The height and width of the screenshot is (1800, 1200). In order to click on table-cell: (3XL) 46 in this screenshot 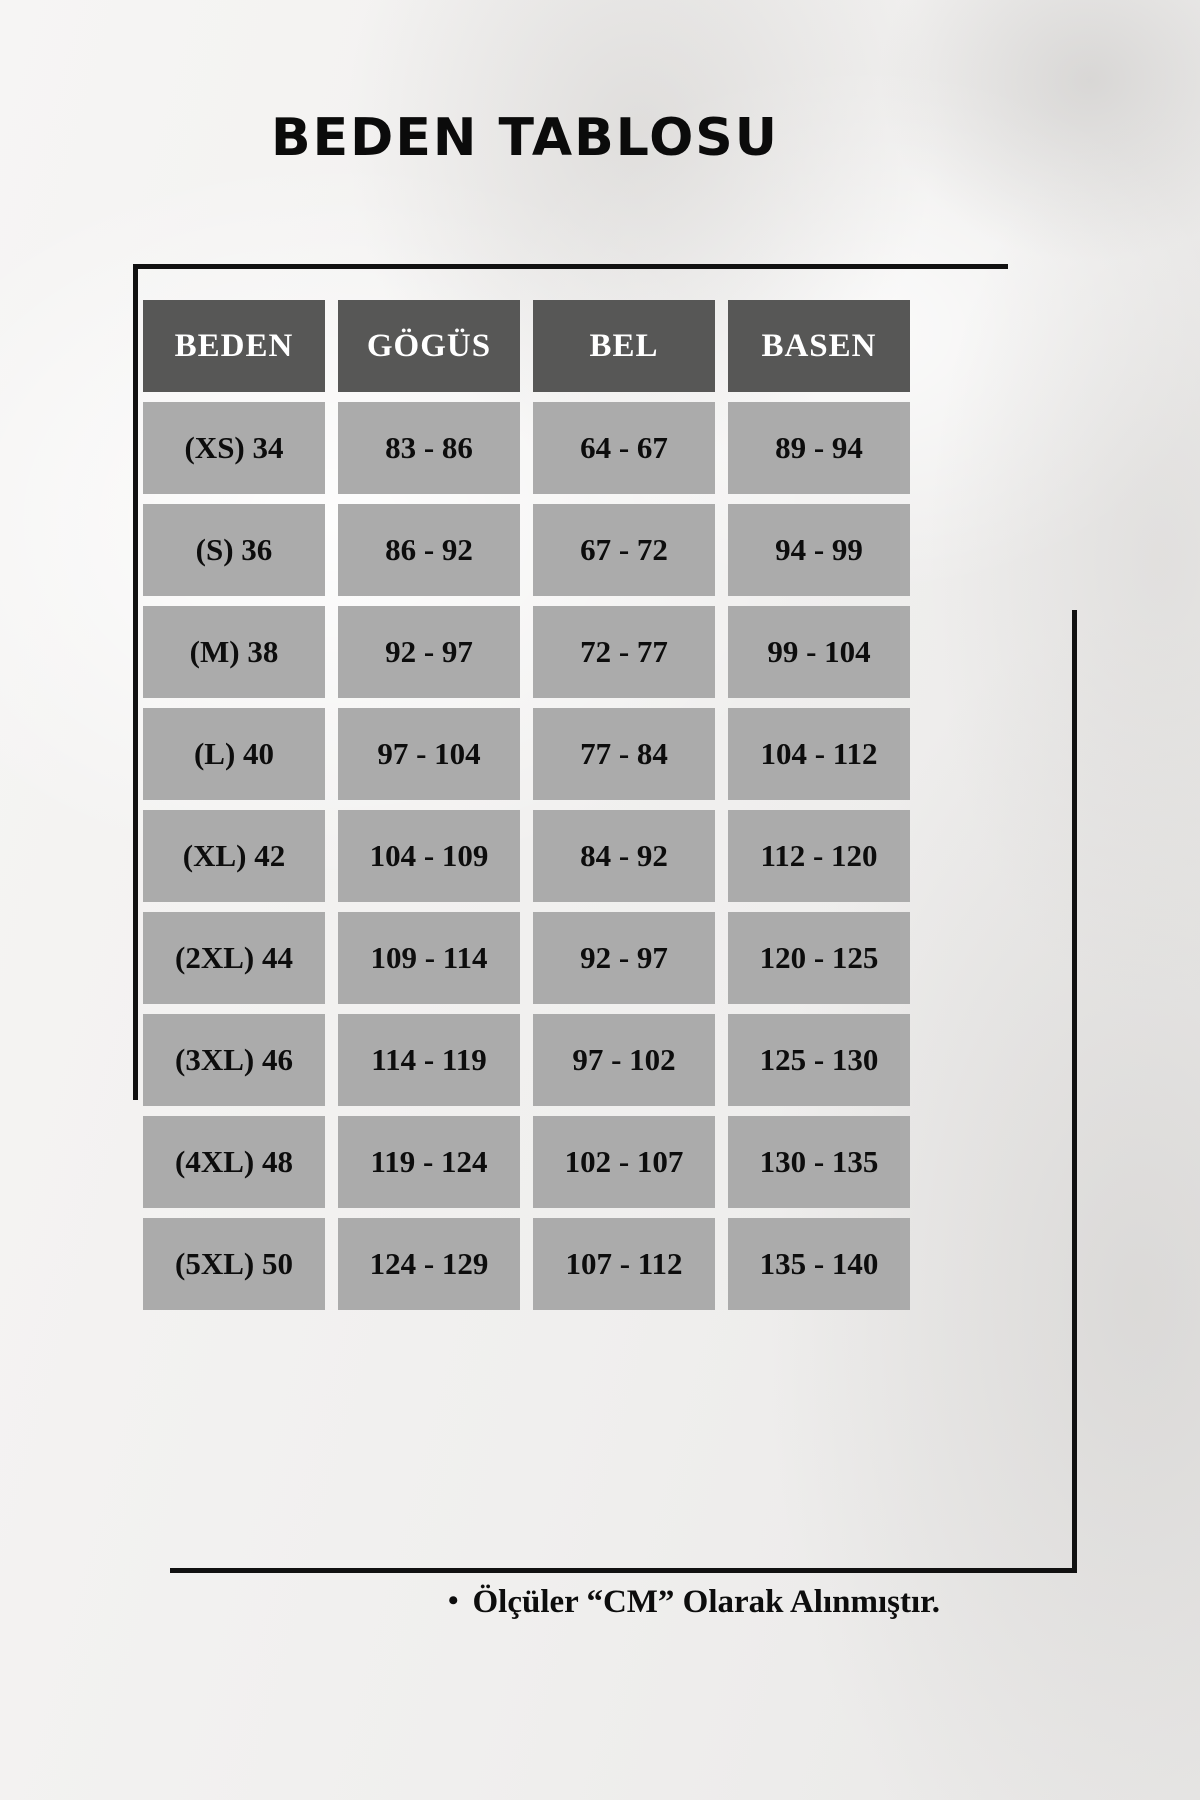, I will do `click(234, 1060)`.